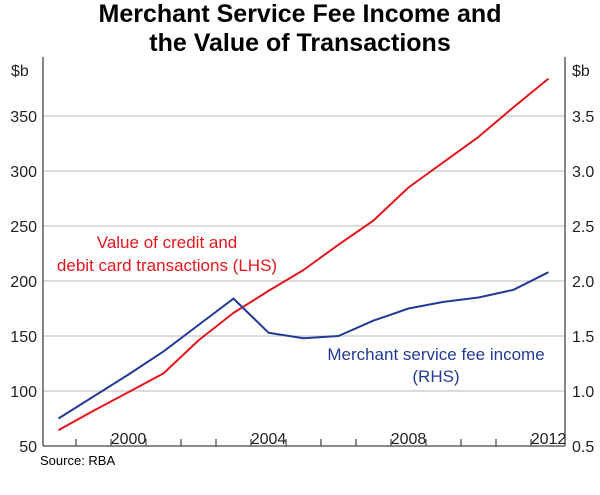 The width and height of the screenshot is (600, 495). What do you see at coordinates (269, 439) in the screenshot?
I see `x-tick-label: 2004` at bounding box center [269, 439].